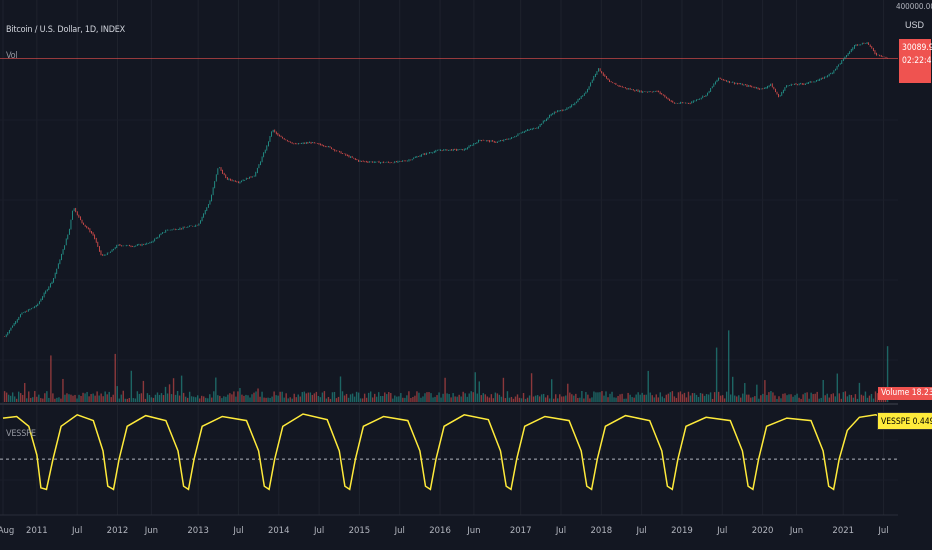 This screenshot has width=932, height=550. Describe the element at coordinates (37, 531) in the screenshot. I see `x-tick-label: 2011` at that location.